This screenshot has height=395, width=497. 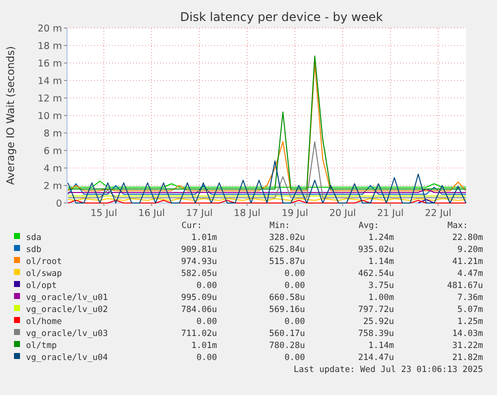 What do you see at coordinates (199, 274) in the screenshot?
I see `text: 582.05u` at bounding box center [199, 274].